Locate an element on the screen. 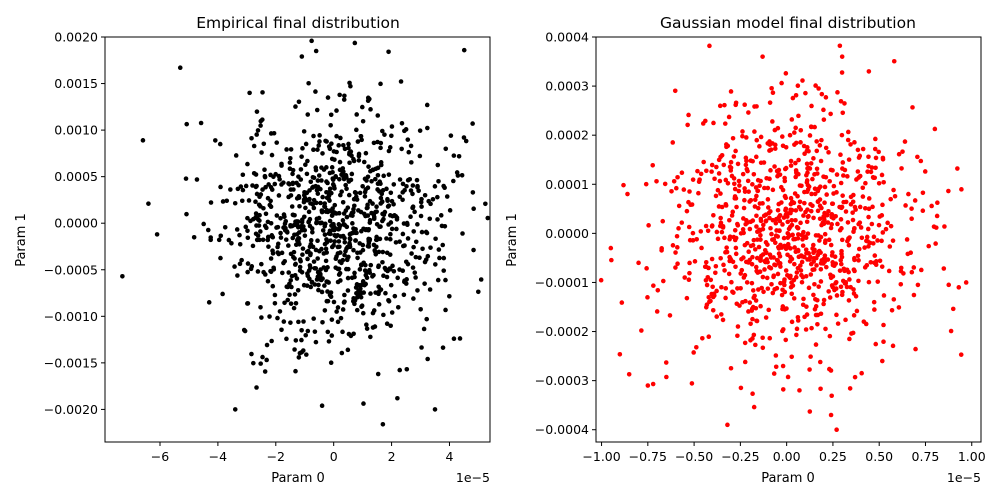 The image size is (1000, 500). x-tick-label: 2 is located at coordinates (392, 456).